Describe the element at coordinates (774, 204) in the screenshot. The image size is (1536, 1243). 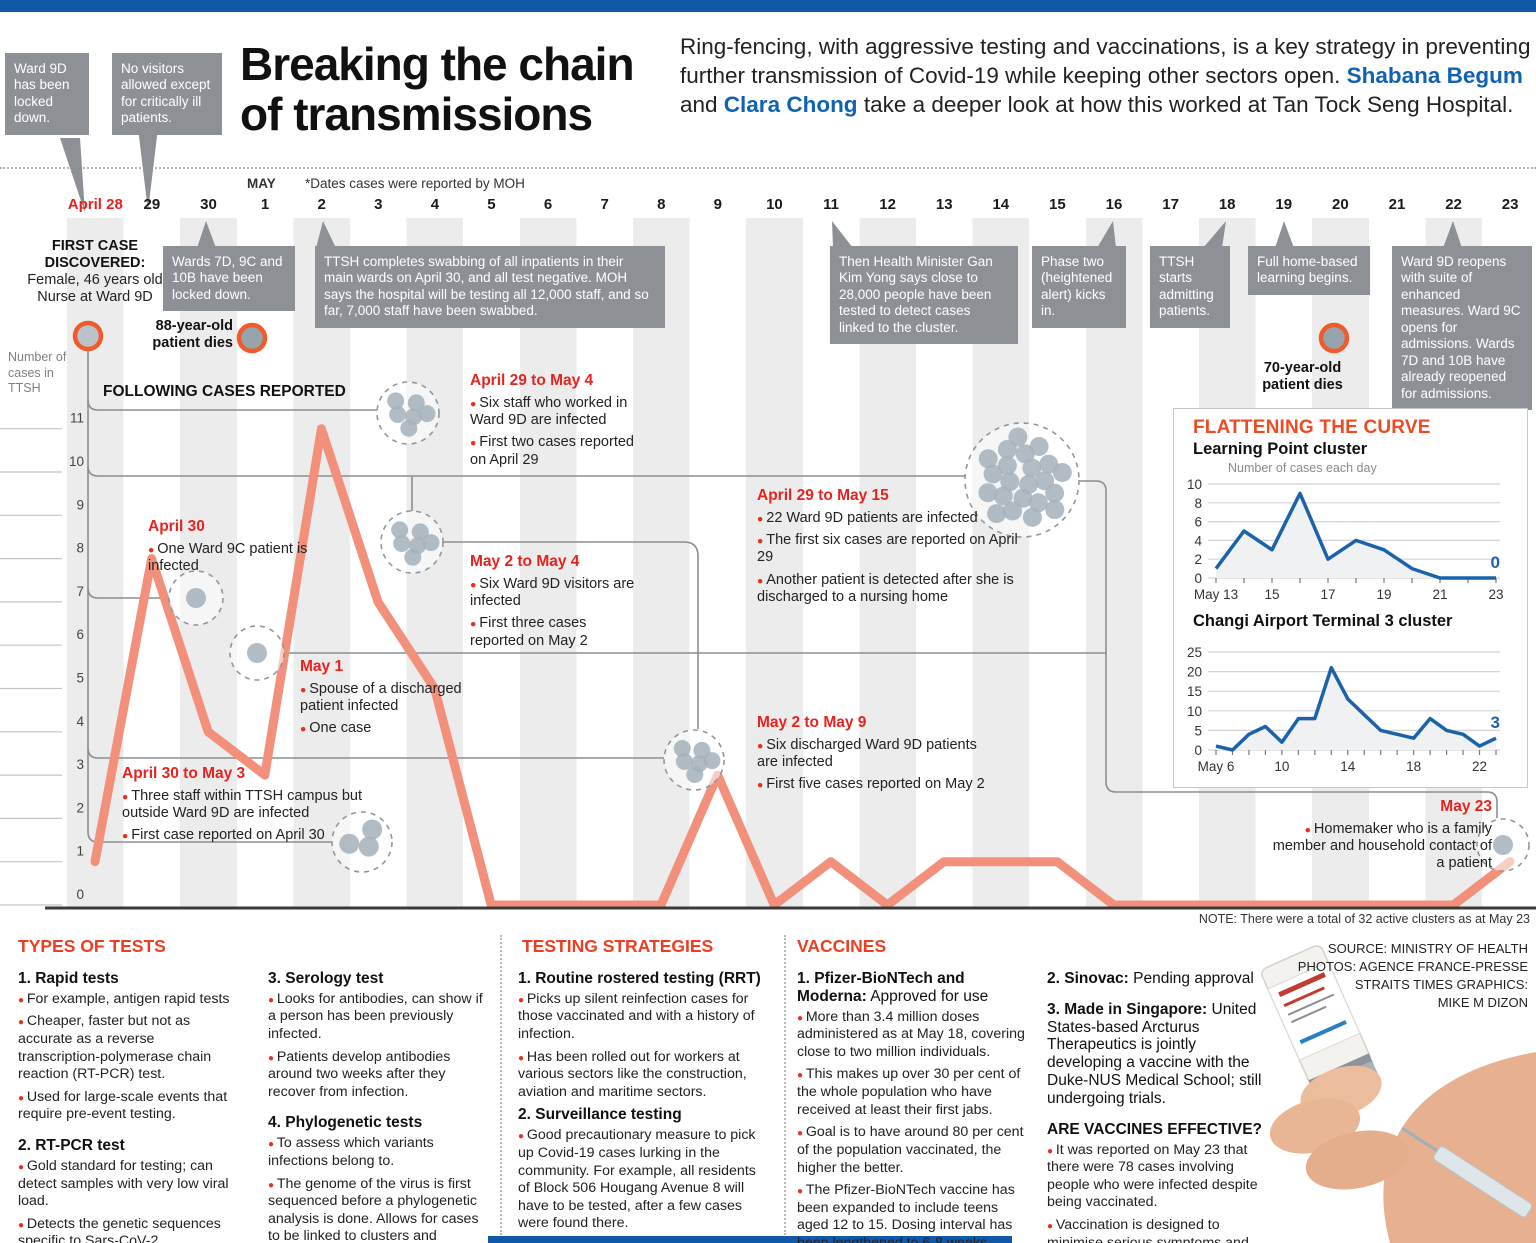
I see `timeline-date: 10` at that location.